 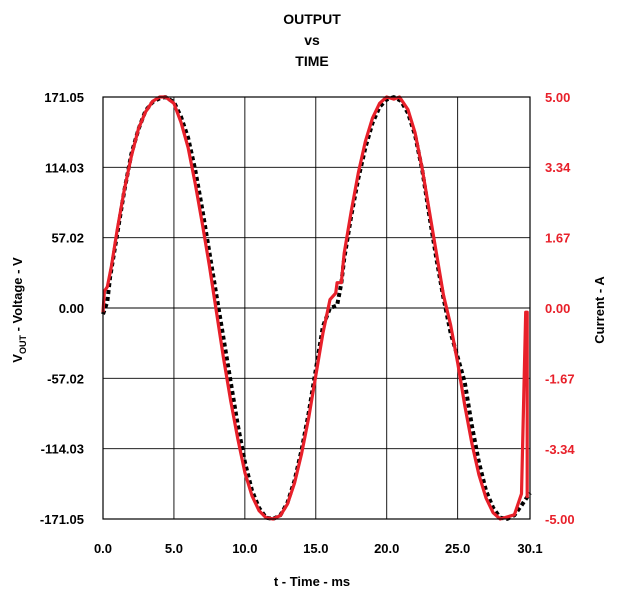 I want to click on x-tick-labels: 0.0 5.0 10.0 15.0 20.0 25.0 30.1, so click(x=318, y=548).